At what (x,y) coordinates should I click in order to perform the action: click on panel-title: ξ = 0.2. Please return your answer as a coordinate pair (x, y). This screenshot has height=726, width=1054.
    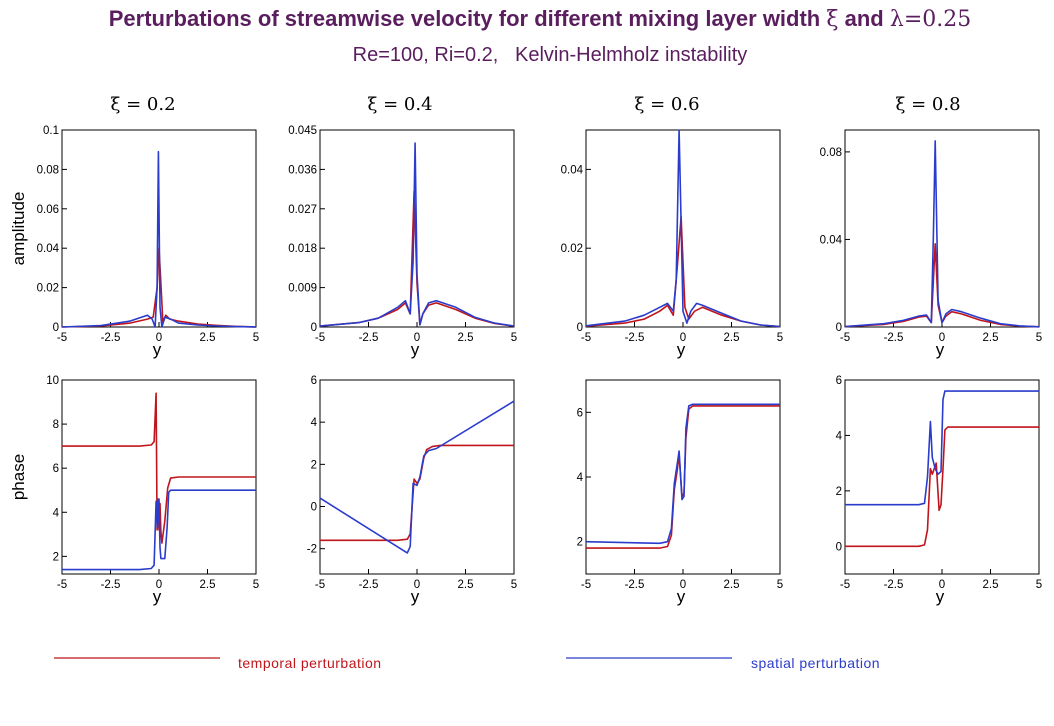
    Looking at the image, I should click on (142, 104).